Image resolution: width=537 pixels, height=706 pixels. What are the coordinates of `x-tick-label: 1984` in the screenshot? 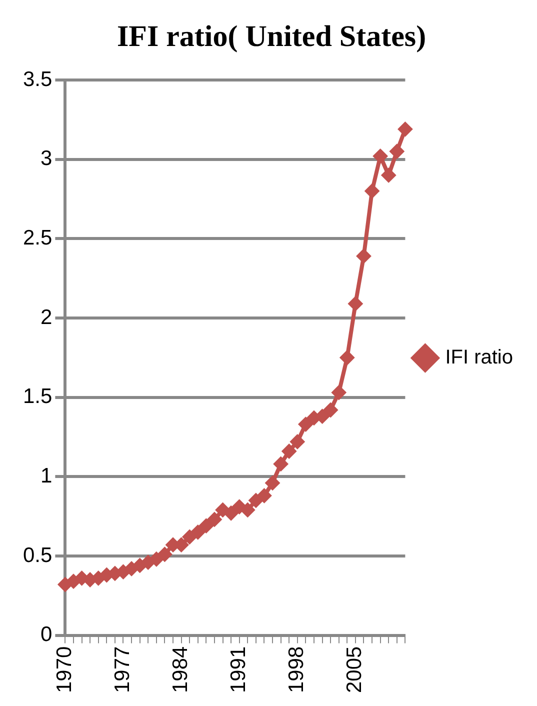 It's located at (180, 669).